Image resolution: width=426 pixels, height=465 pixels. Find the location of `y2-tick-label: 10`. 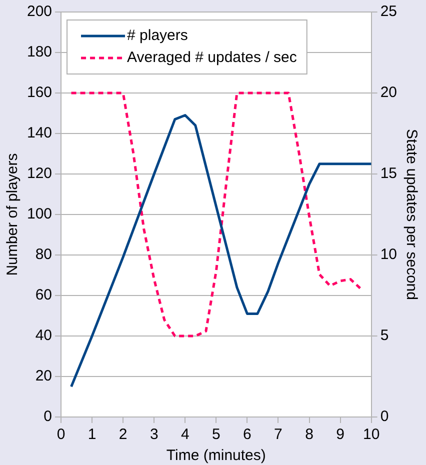

y2-tick-label: 10 is located at coordinates (389, 255).